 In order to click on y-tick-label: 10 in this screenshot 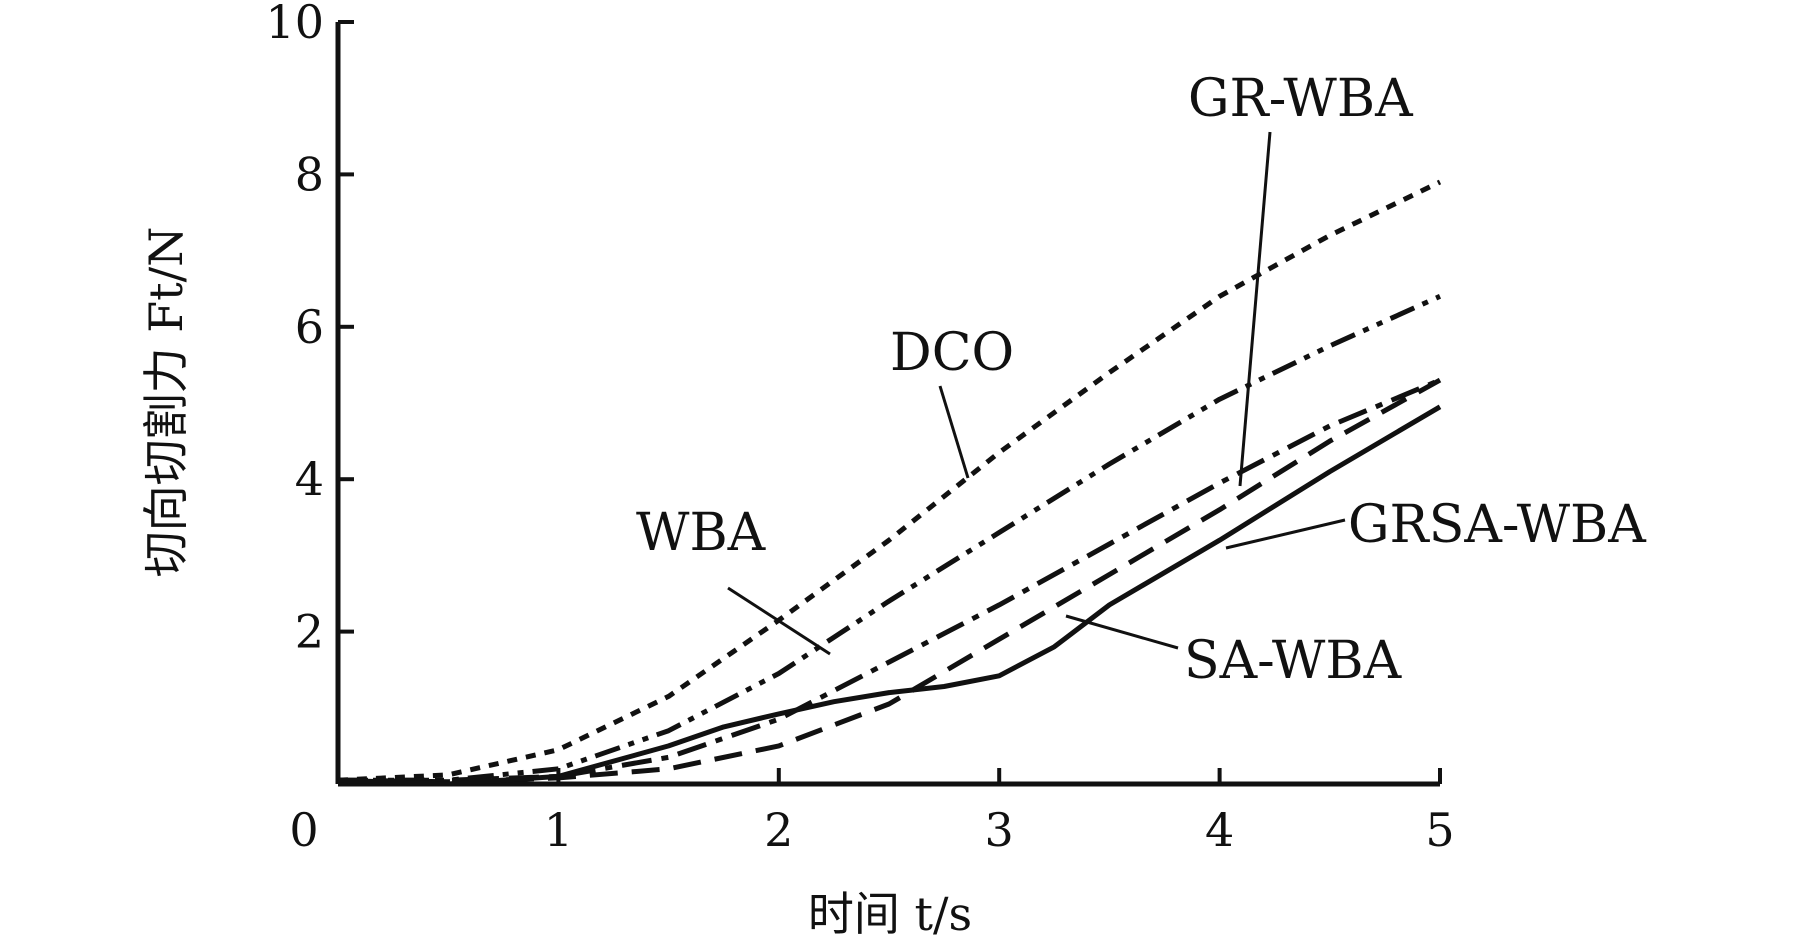, I will do `click(294, 24)`.